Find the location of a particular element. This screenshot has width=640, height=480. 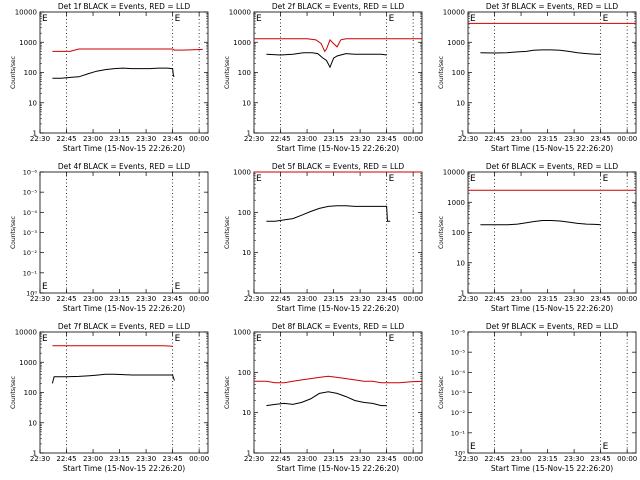

y-tick-label: 10⁻⁶ is located at coordinates (458, 333).